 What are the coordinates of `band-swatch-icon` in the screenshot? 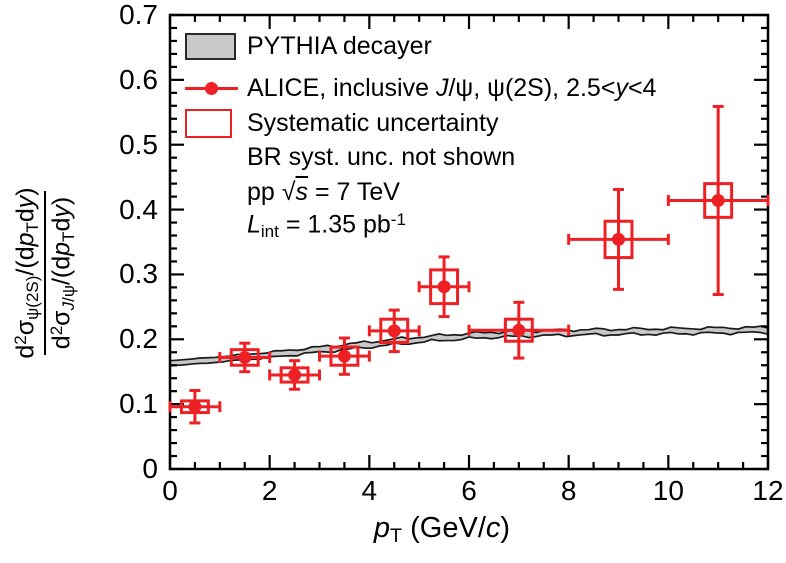 It's located at (210, 46).